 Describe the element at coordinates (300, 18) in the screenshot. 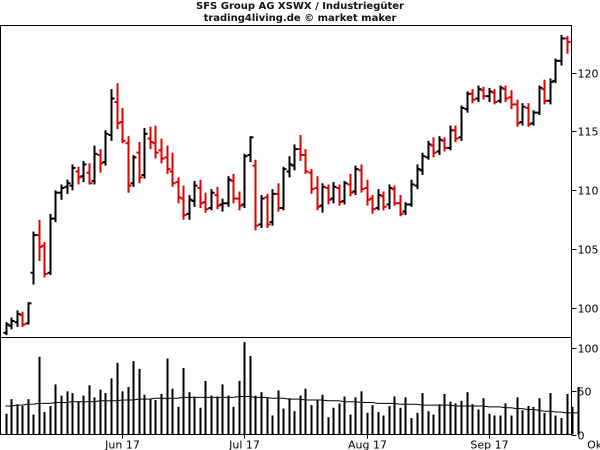

I see `chart-subtitle: trading4living.de © market maker` at that location.